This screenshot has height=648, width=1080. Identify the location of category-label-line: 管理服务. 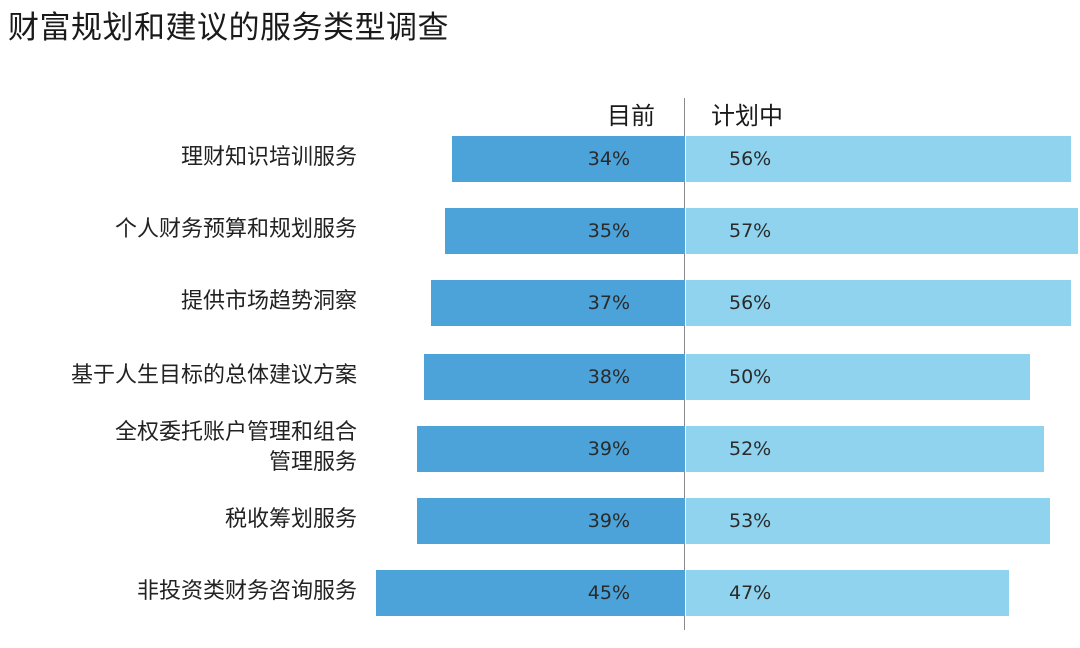
(312, 462).